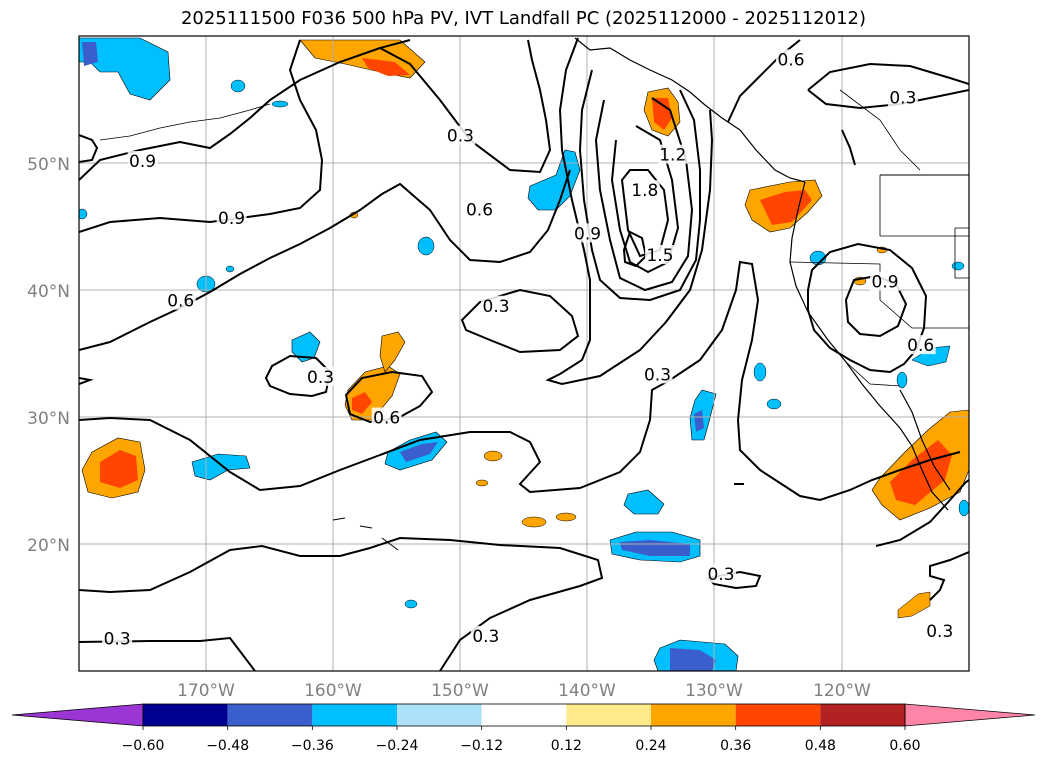 The height and width of the screenshot is (765, 1047). Describe the element at coordinates (48, 292) in the screenshot. I see `lat-label-40: 40°N` at that location.